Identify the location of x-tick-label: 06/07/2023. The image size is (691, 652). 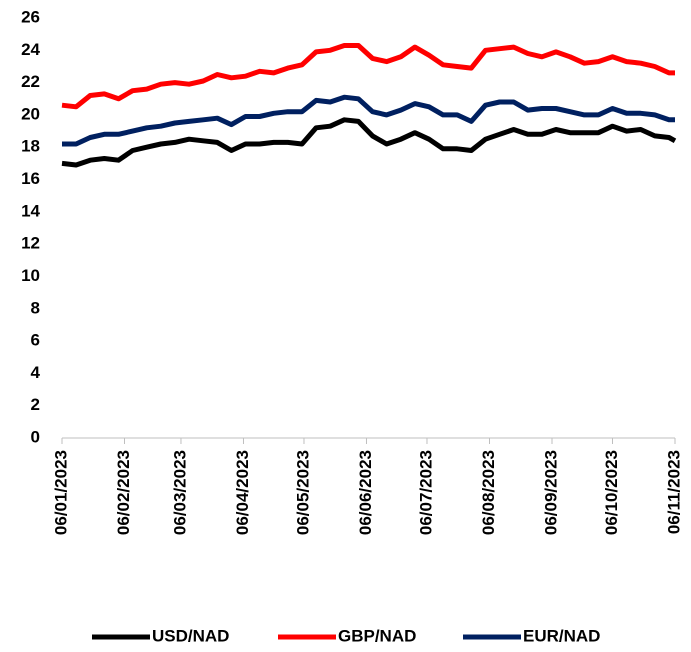
(425, 492).